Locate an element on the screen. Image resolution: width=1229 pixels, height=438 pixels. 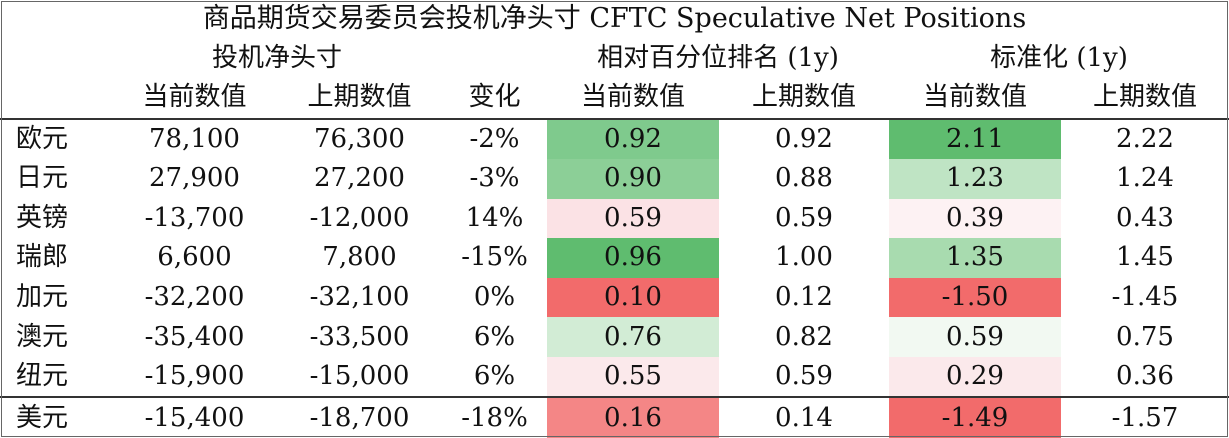
currency-label: 瑞郎 is located at coordinates (42, 257).